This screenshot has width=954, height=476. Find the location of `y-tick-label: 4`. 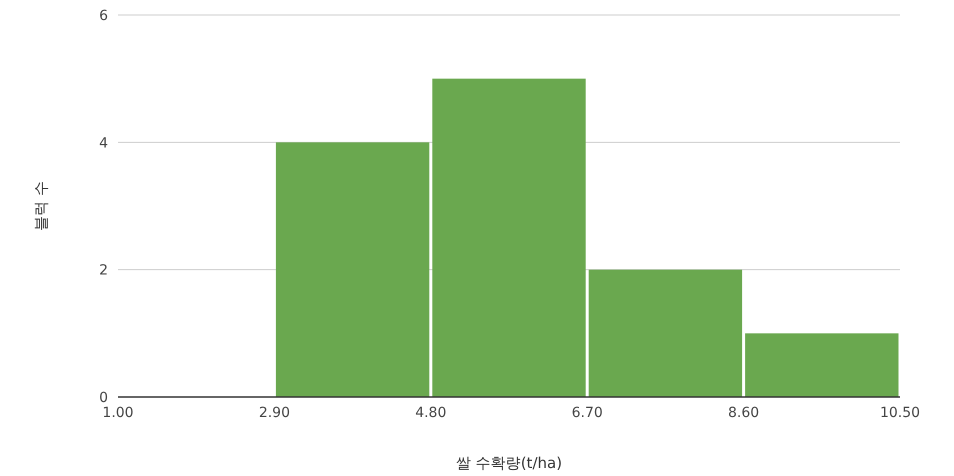

y-tick-label: 4 is located at coordinates (103, 143).